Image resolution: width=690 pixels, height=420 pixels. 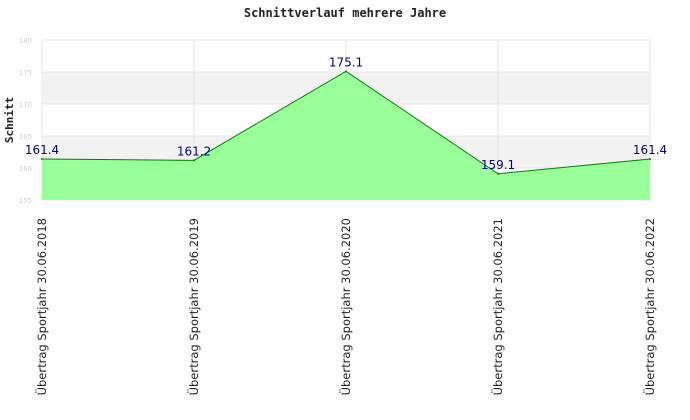 What do you see at coordinates (25, 41) in the screenshot?
I see `y-tick-label: 180` at bounding box center [25, 41].